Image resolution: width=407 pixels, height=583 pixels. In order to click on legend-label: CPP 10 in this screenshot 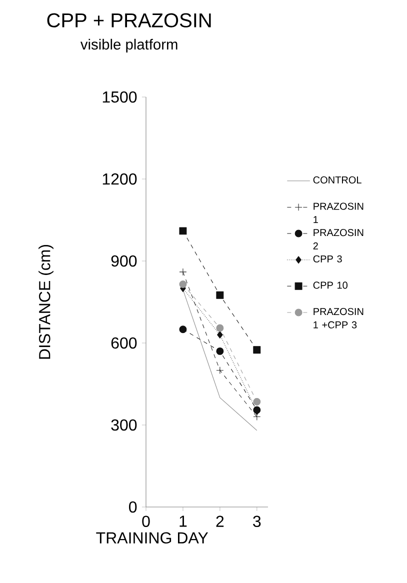, I will do `click(330, 285)`.